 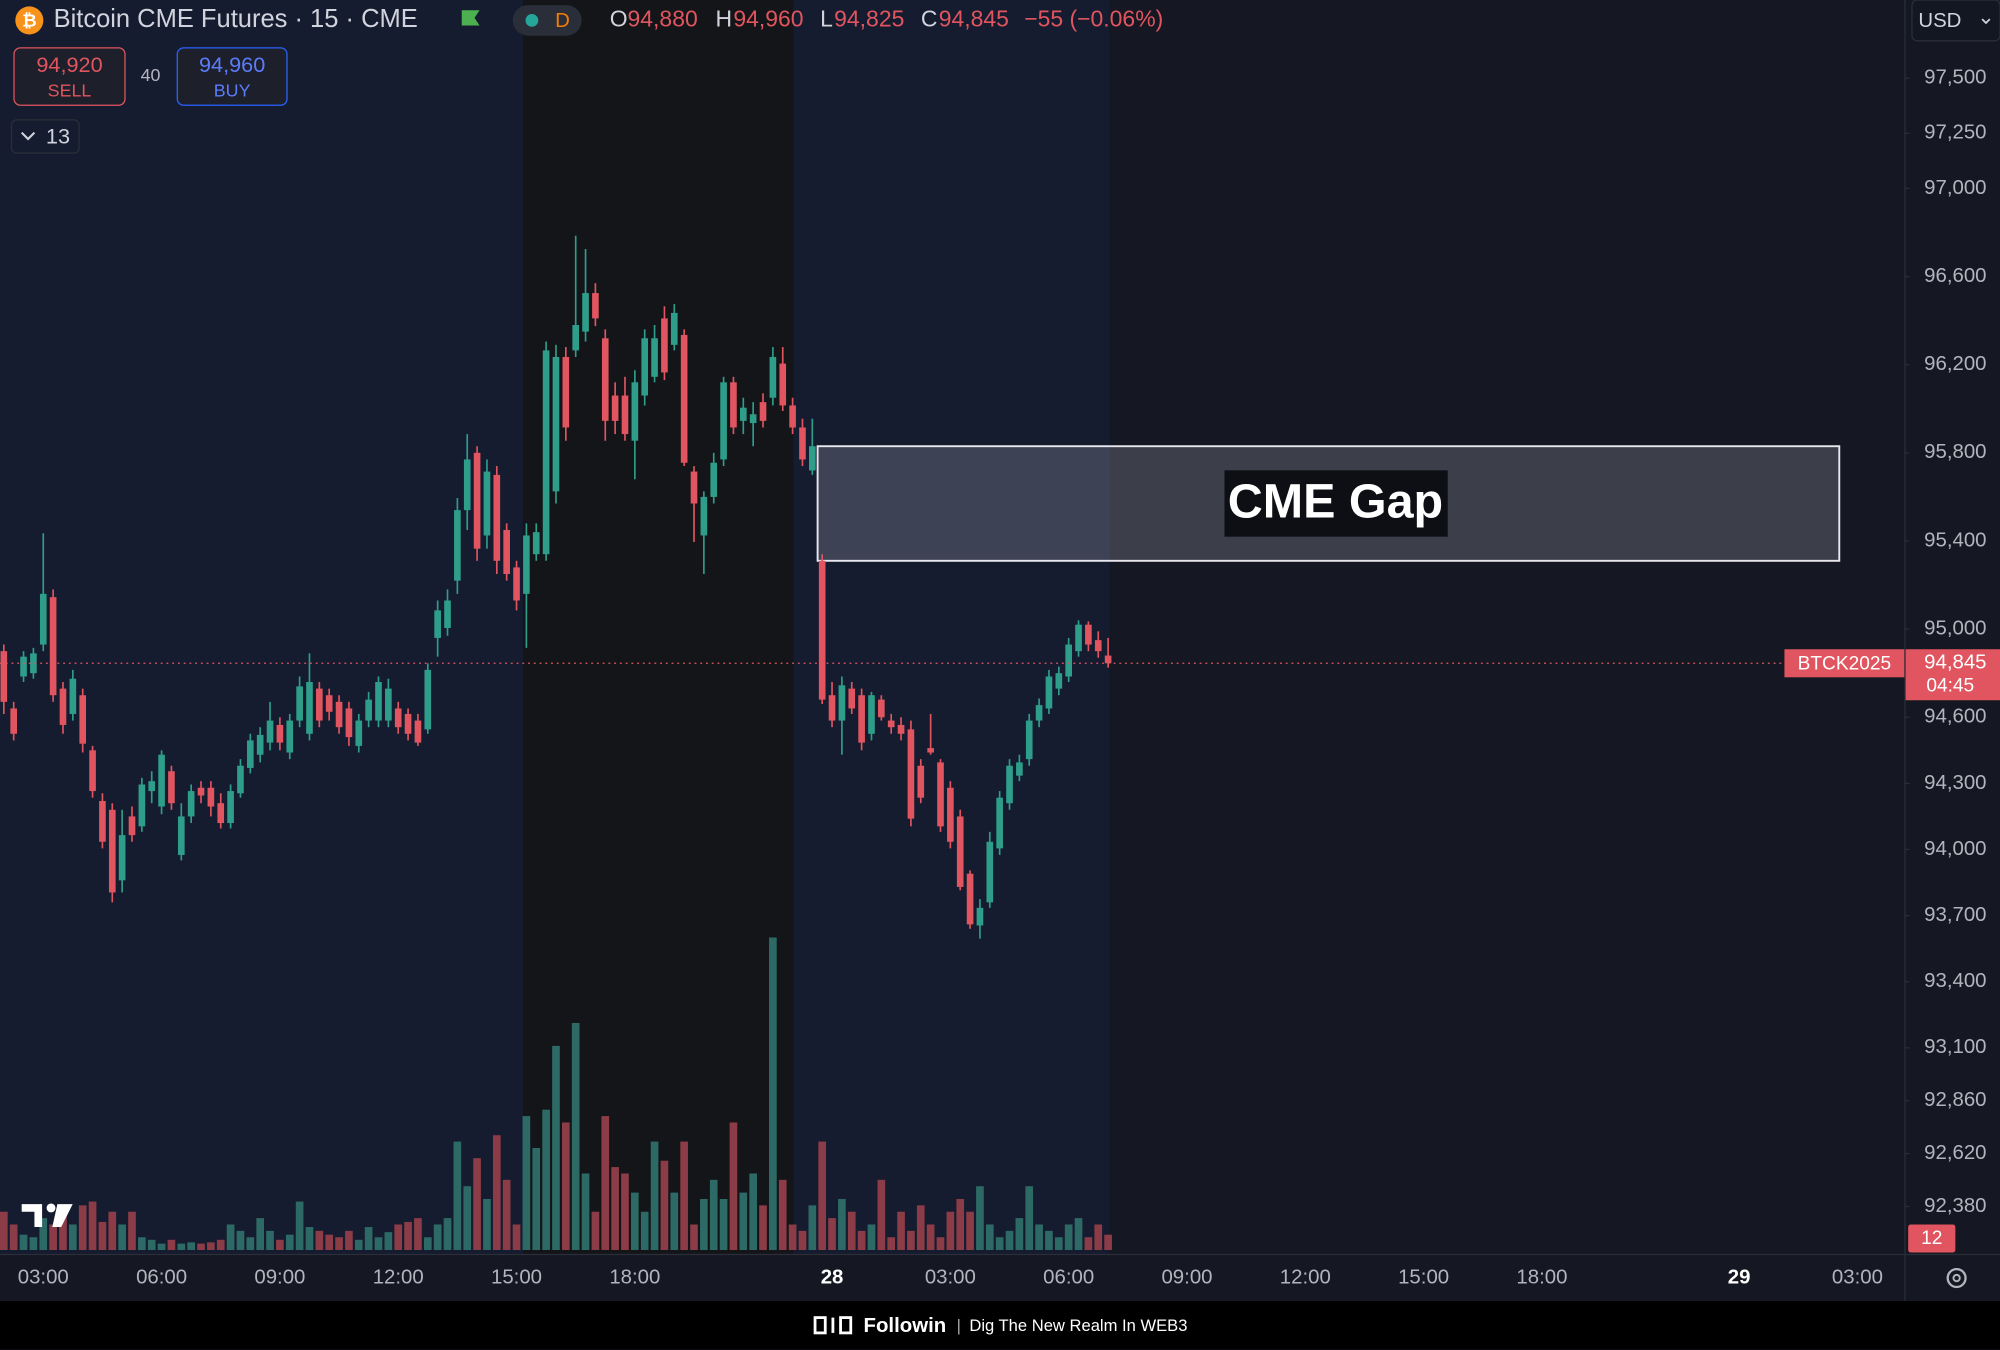 I want to click on flag-icon, so click(x=470, y=18).